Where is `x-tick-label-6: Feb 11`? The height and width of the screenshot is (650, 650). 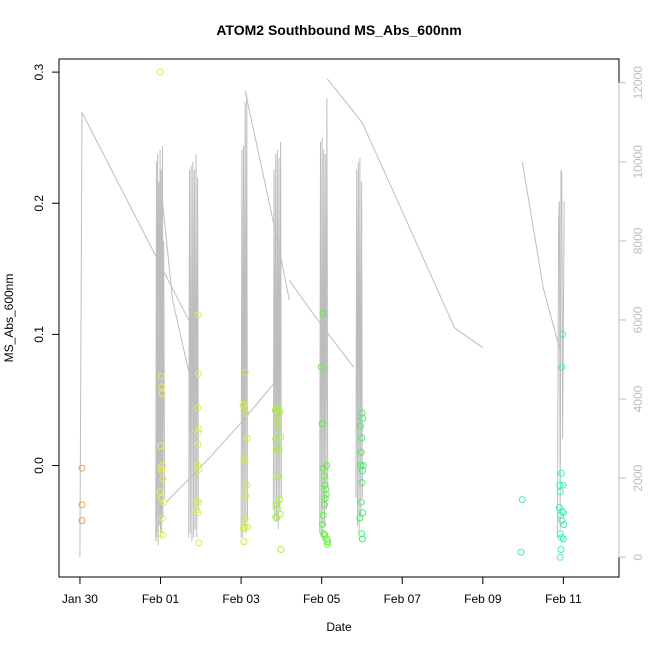 x-tick-label-6: Feb 11 is located at coordinates (563, 599).